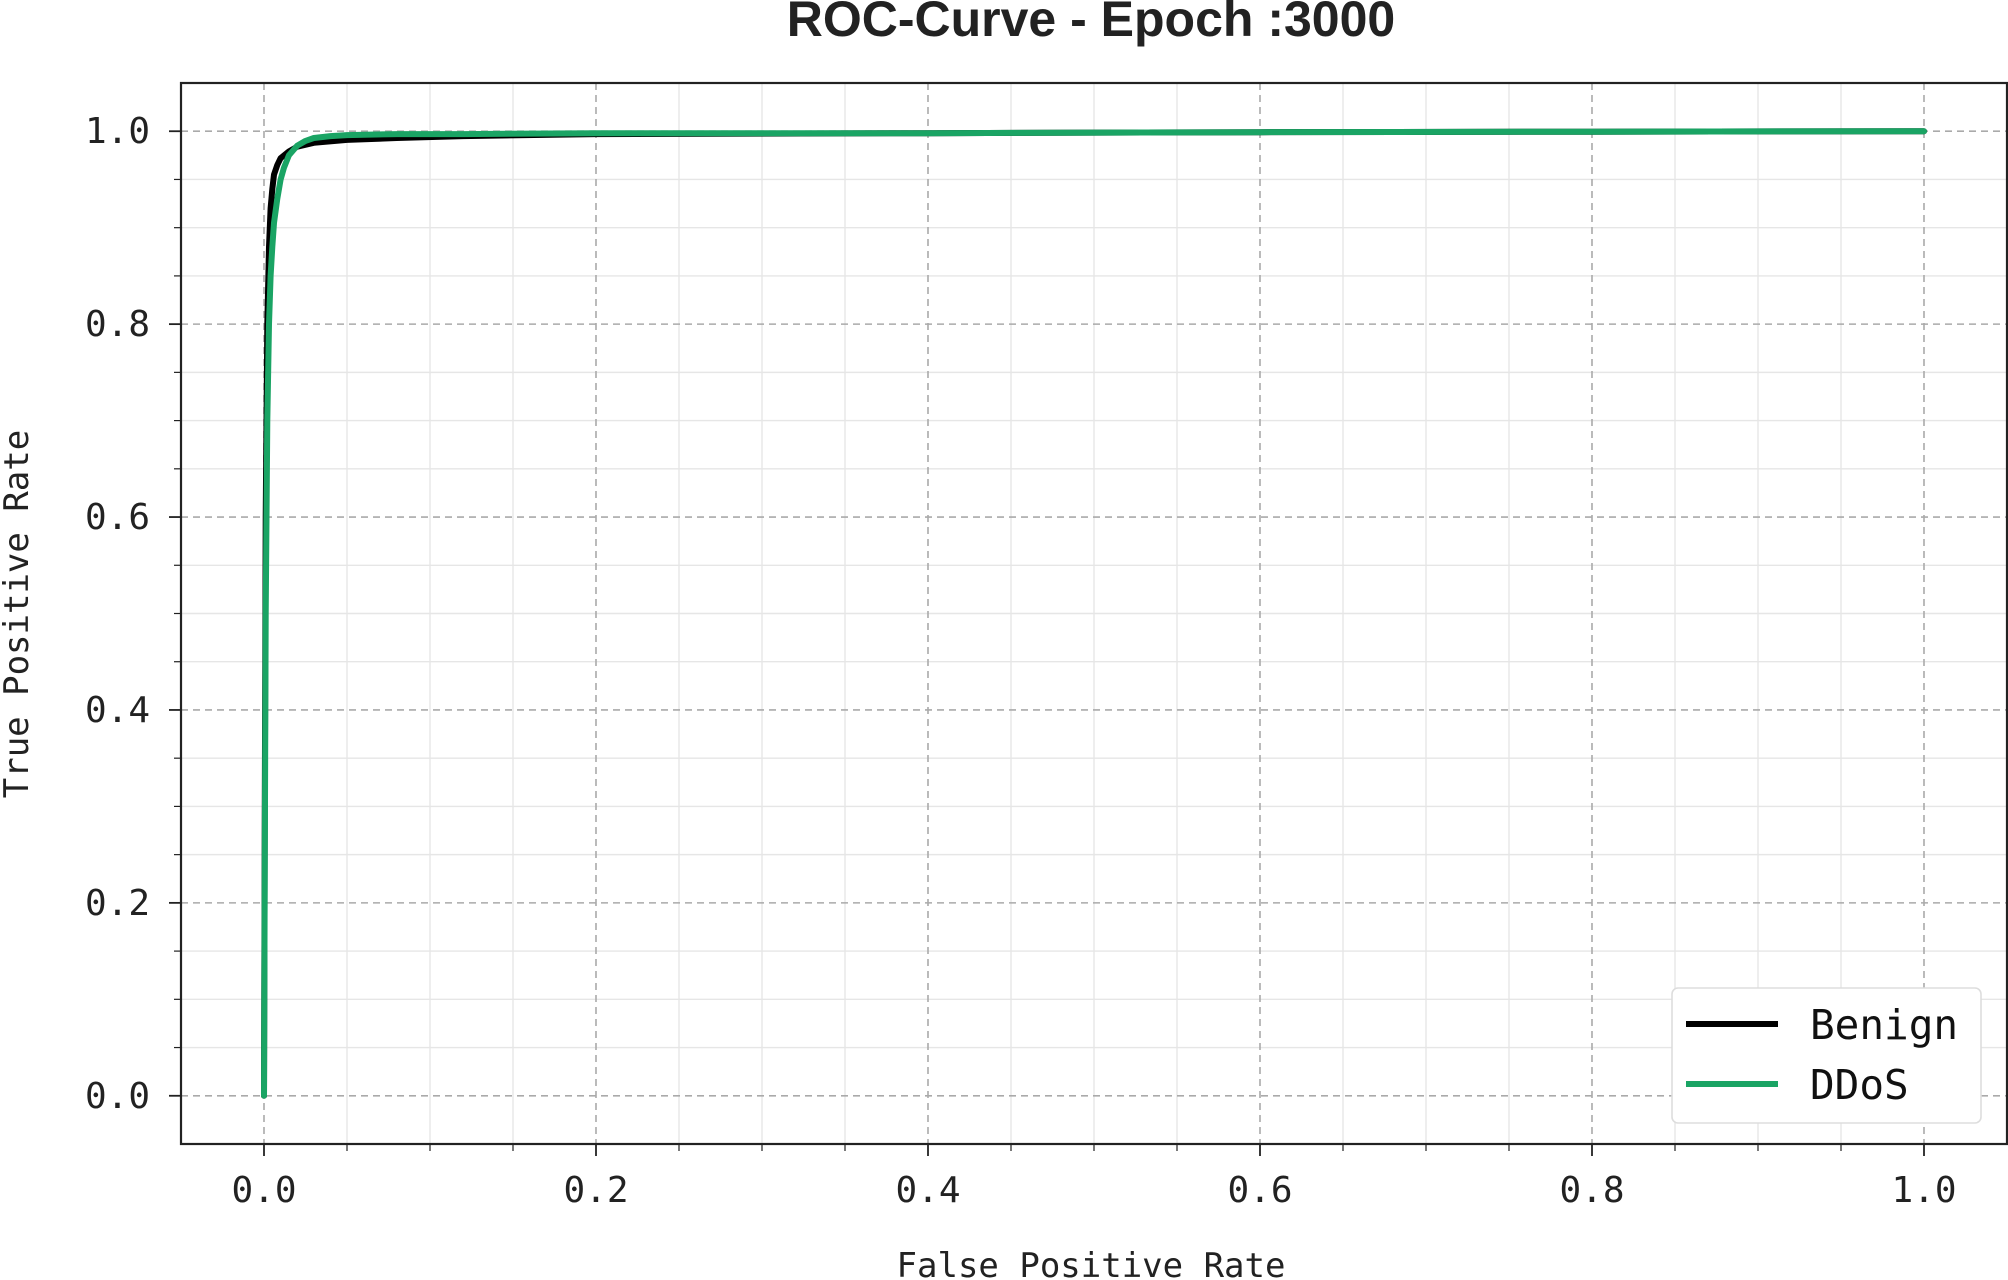 The height and width of the screenshot is (1280, 2008). Describe the element at coordinates (1859, 1085) in the screenshot. I see `legend-label-ddos: DDoS` at that location.